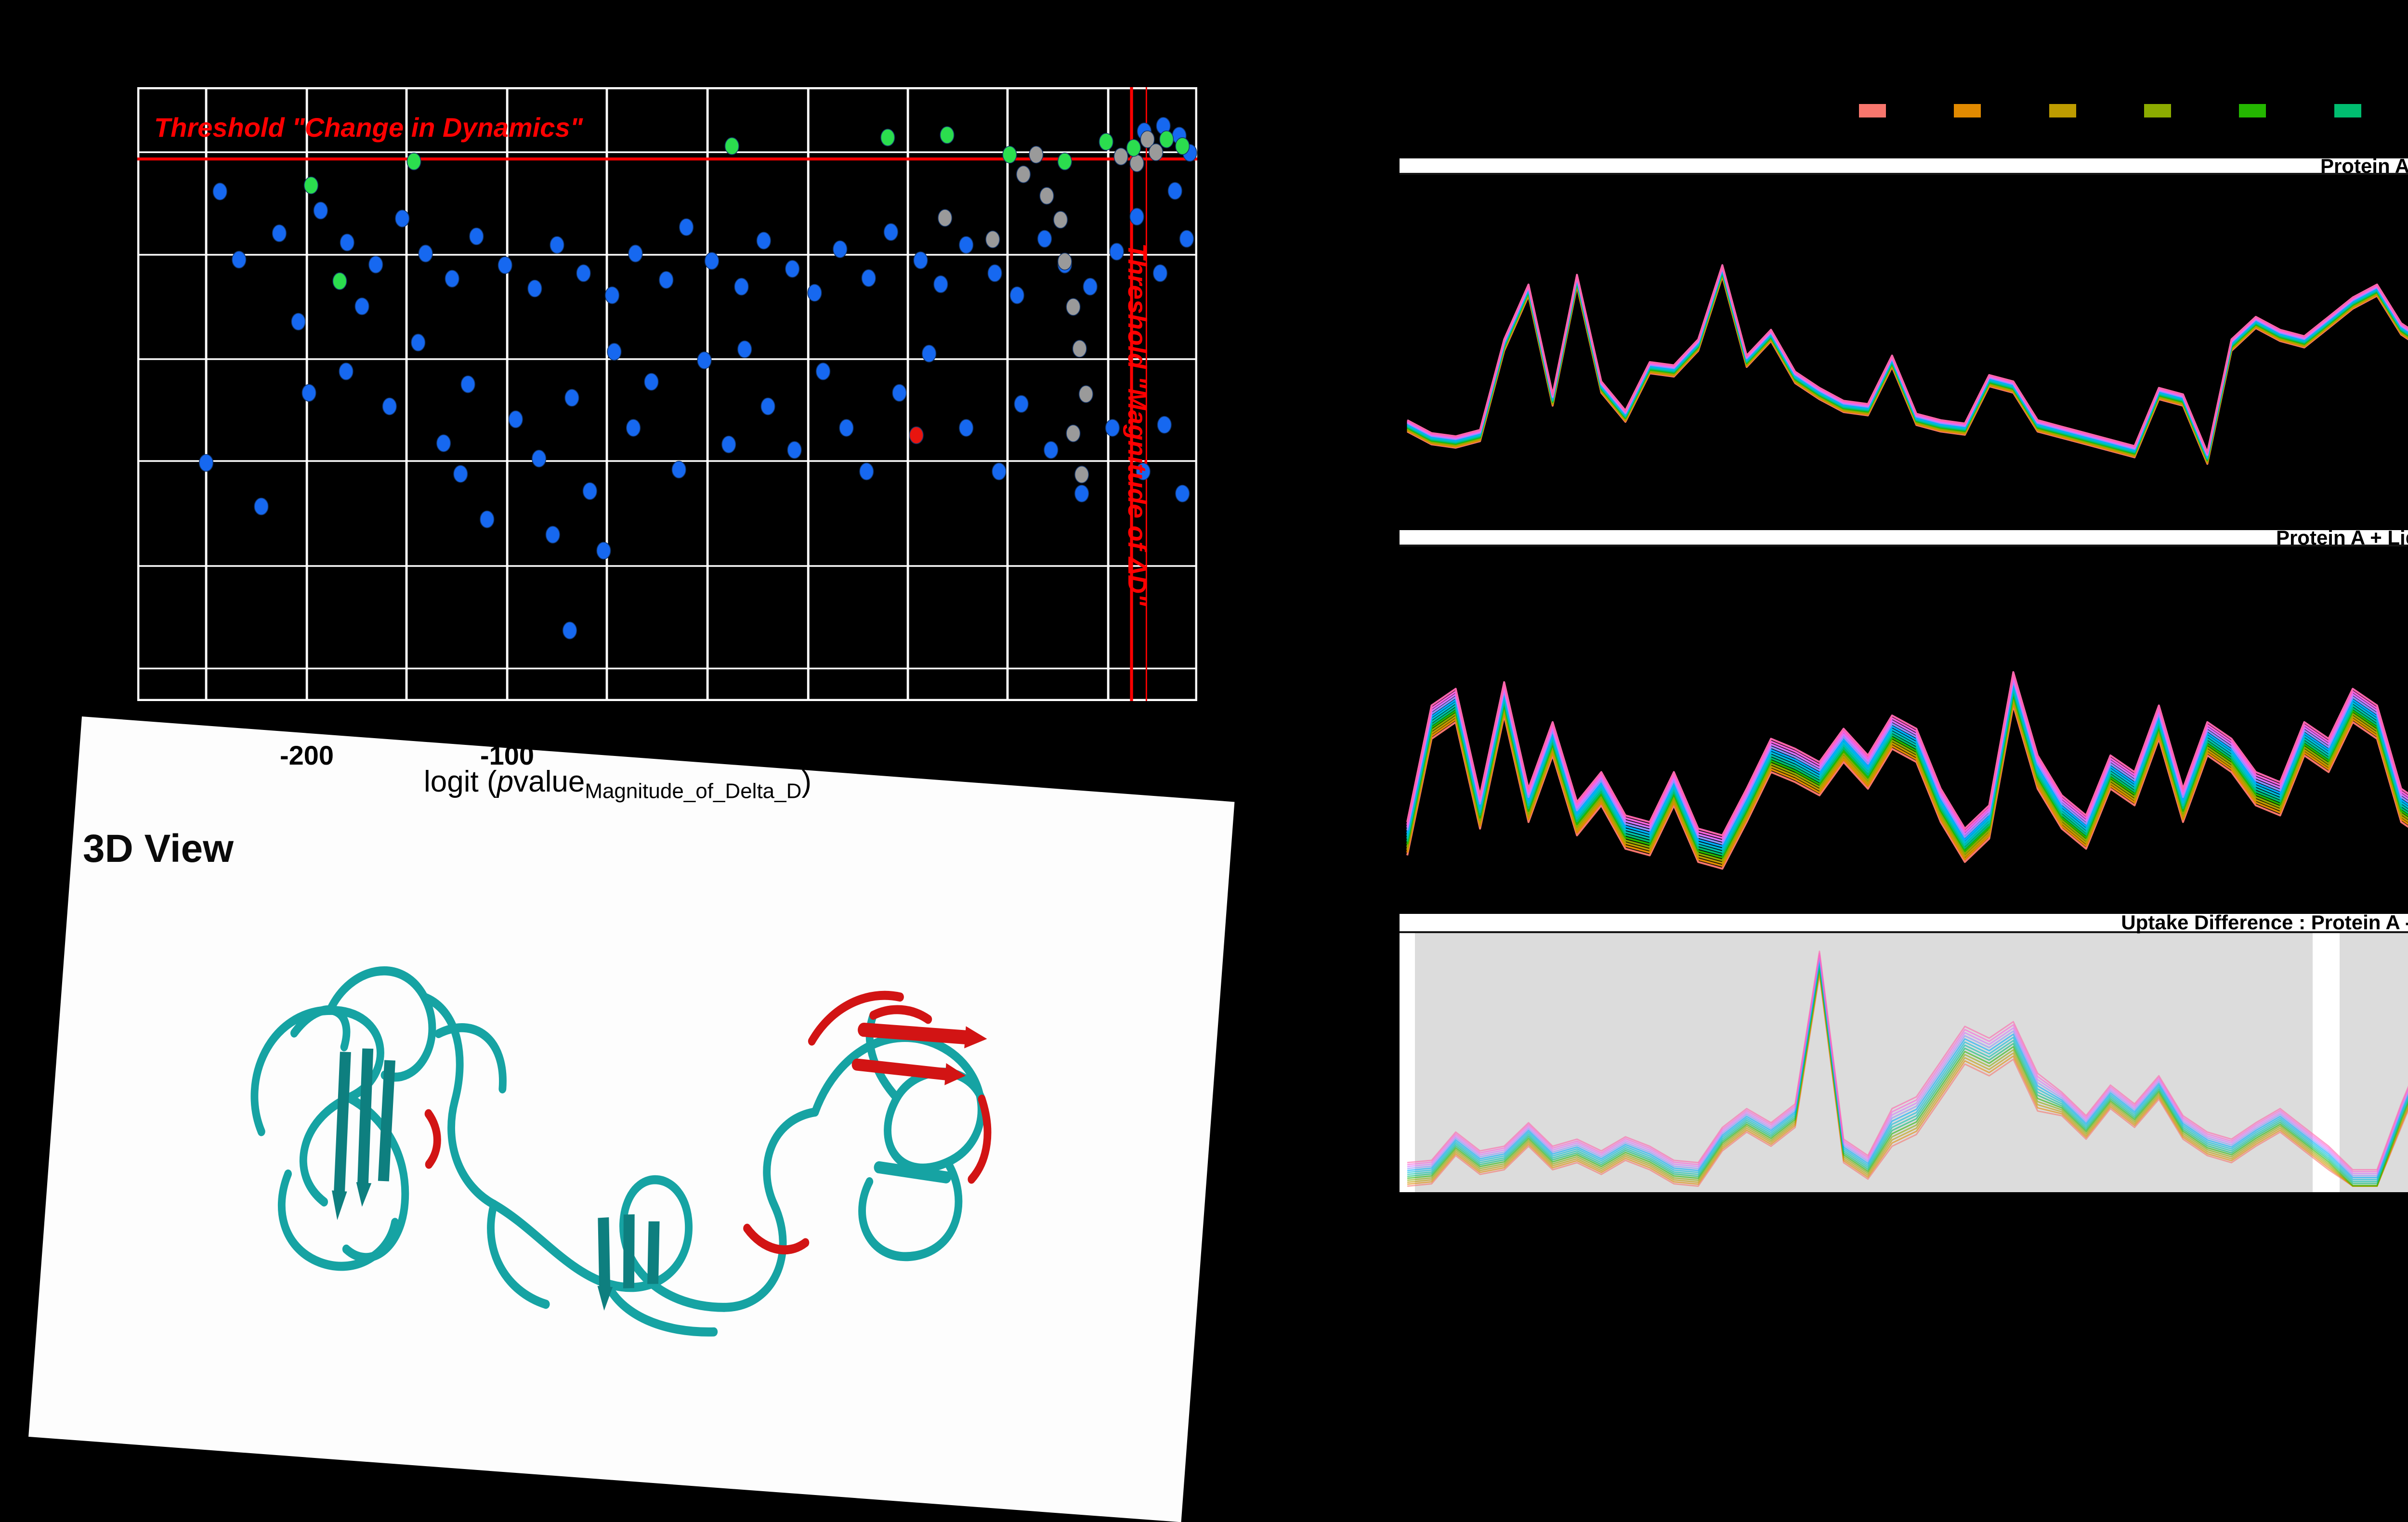  I want to click on uptake-chart-protein-a-ligand, so click(1904, 730).